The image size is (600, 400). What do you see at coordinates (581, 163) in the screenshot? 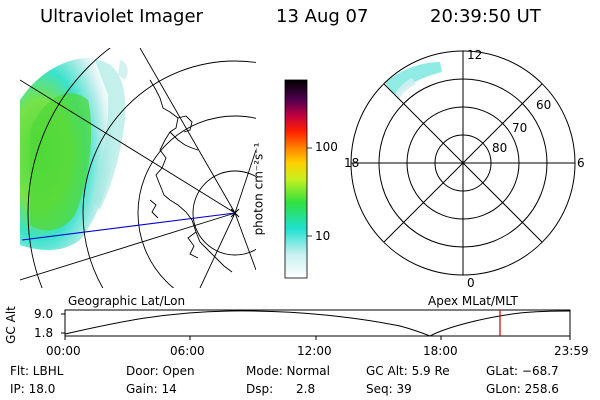
I see `mlt-label-6: 6` at bounding box center [581, 163].